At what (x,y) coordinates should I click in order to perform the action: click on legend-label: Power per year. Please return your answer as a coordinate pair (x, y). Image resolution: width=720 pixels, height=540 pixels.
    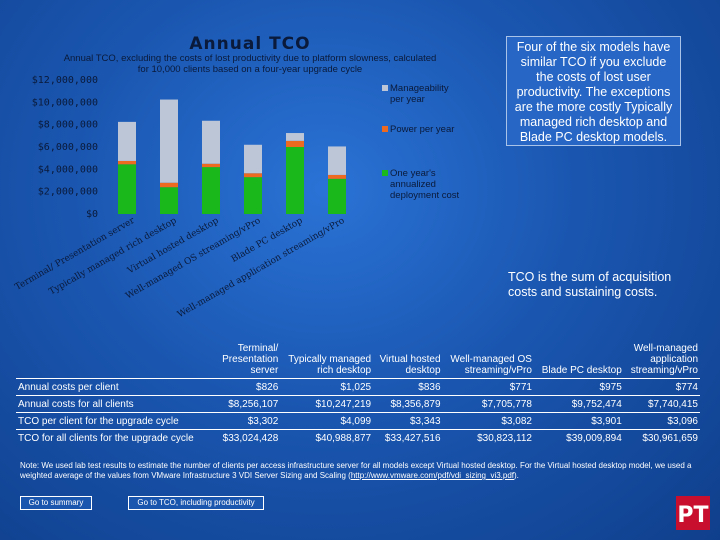
    Looking at the image, I should click on (422, 129).